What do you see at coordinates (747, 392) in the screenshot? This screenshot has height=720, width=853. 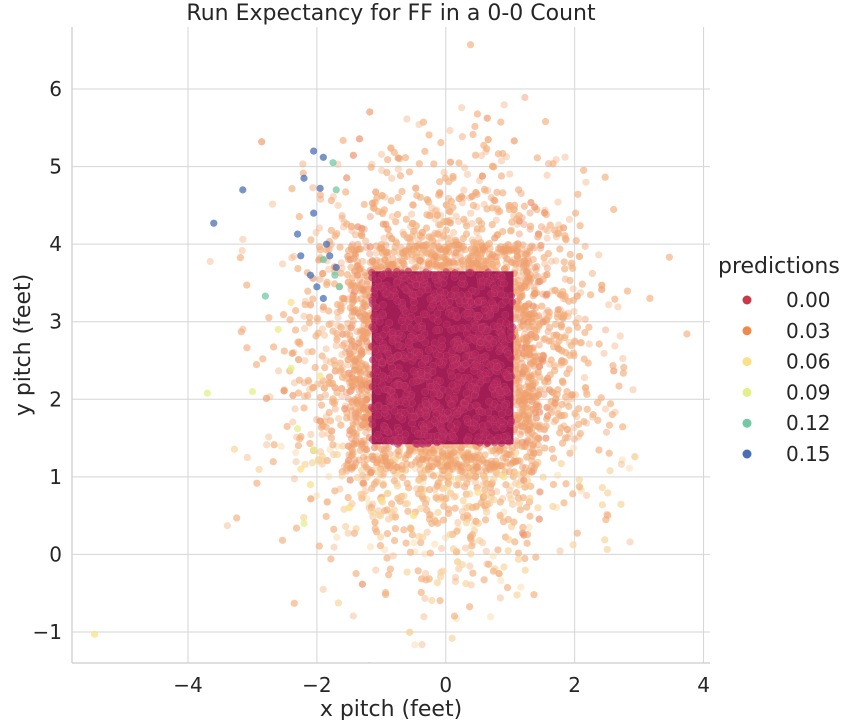 I see `legend-marker` at bounding box center [747, 392].